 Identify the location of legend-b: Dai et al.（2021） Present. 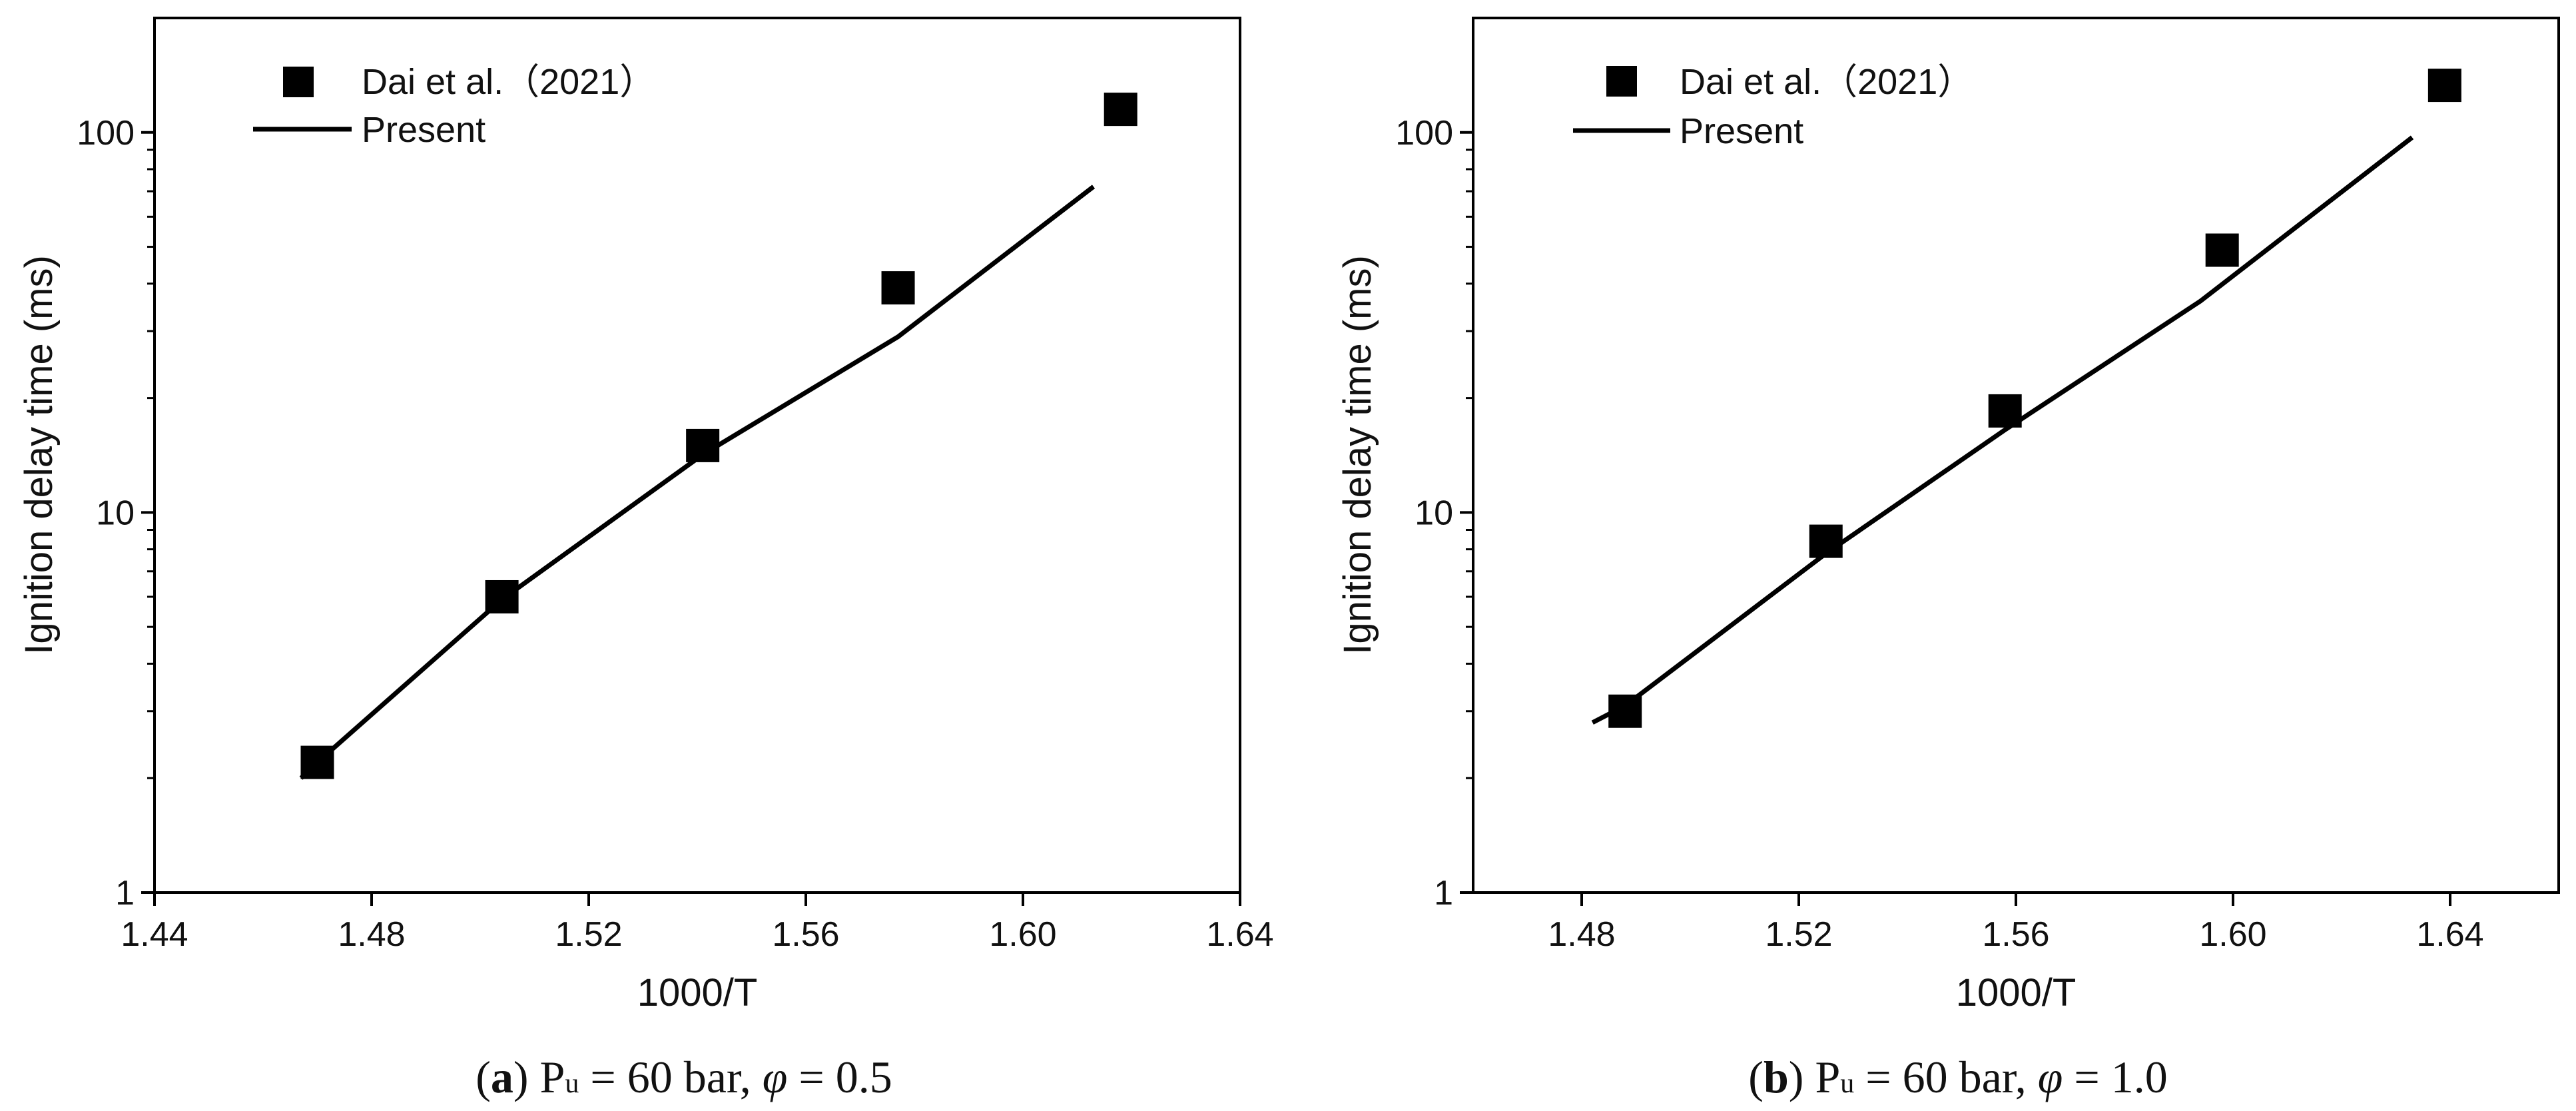
(1773, 106).